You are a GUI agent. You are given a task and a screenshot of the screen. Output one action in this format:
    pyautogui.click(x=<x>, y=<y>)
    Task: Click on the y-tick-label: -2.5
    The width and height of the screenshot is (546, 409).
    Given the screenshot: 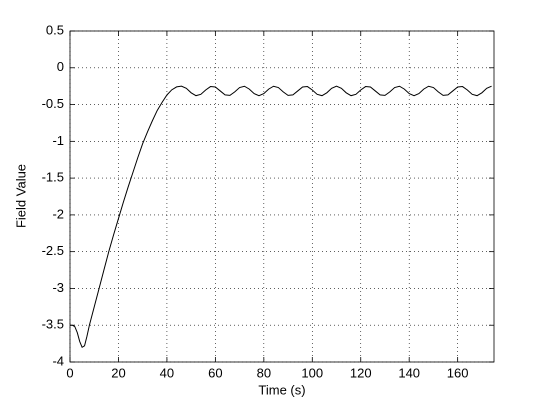 What is the action you would take?
    pyautogui.click(x=53, y=250)
    